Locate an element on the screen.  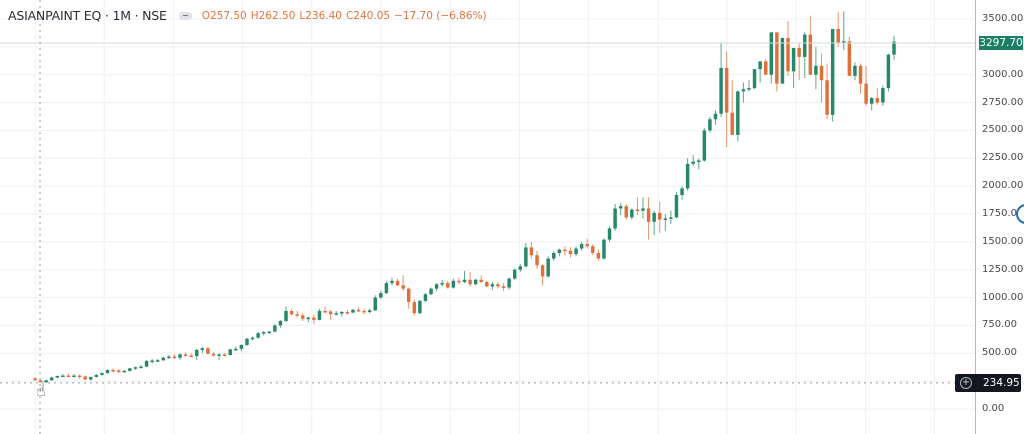
price-tick-label: 1250.00 is located at coordinates (1003, 269).